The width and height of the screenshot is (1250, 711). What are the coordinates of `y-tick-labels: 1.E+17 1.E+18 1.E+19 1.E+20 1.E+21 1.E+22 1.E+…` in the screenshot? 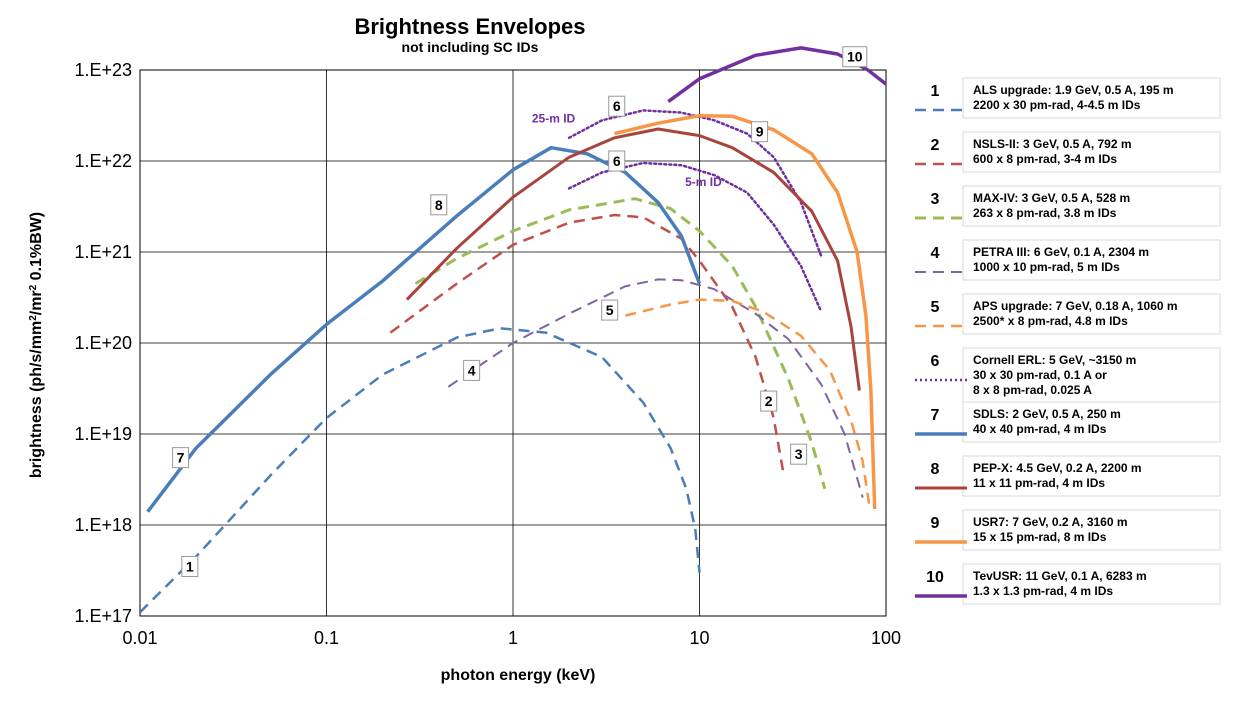 It's located at (103, 343).